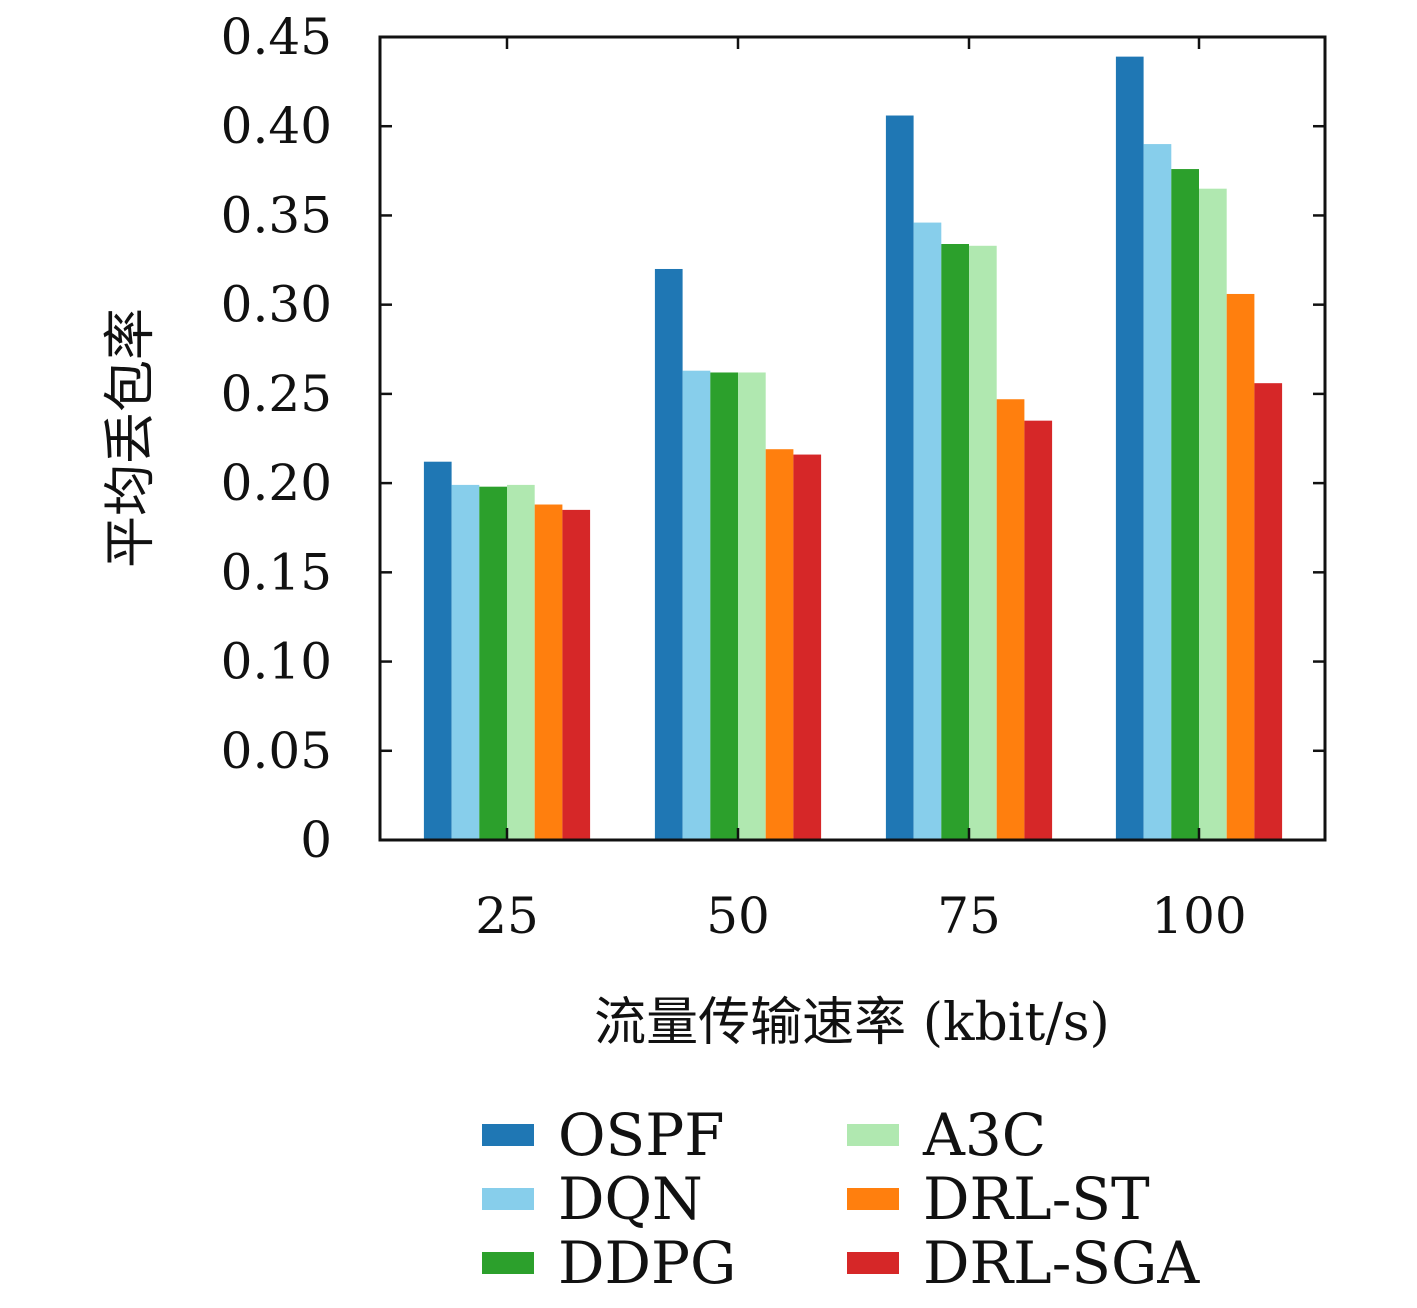  What do you see at coordinates (630, 1199) in the screenshot?
I see `legend-label-dqn: DQN` at bounding box center [630, 1199].